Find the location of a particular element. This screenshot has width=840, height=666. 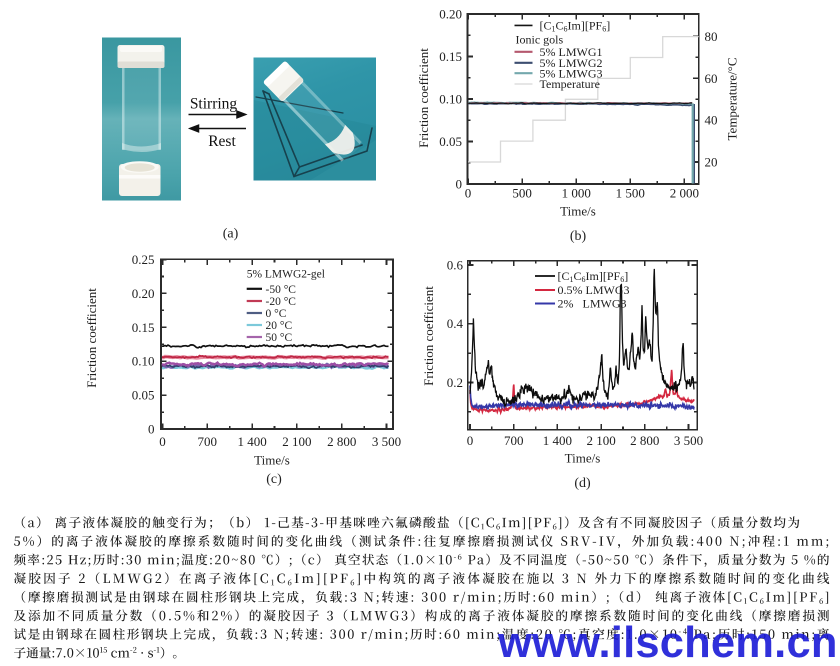

svg-text: 0.6 is located at coordinates (455, 265).